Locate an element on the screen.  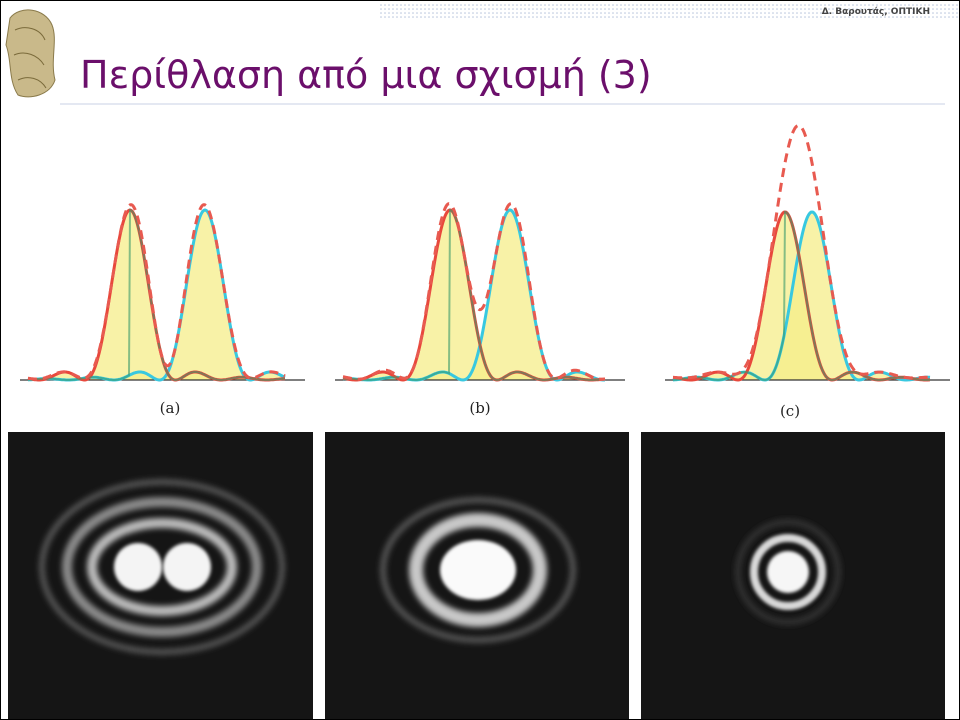
photo-b is located at coordinates (477, 576).